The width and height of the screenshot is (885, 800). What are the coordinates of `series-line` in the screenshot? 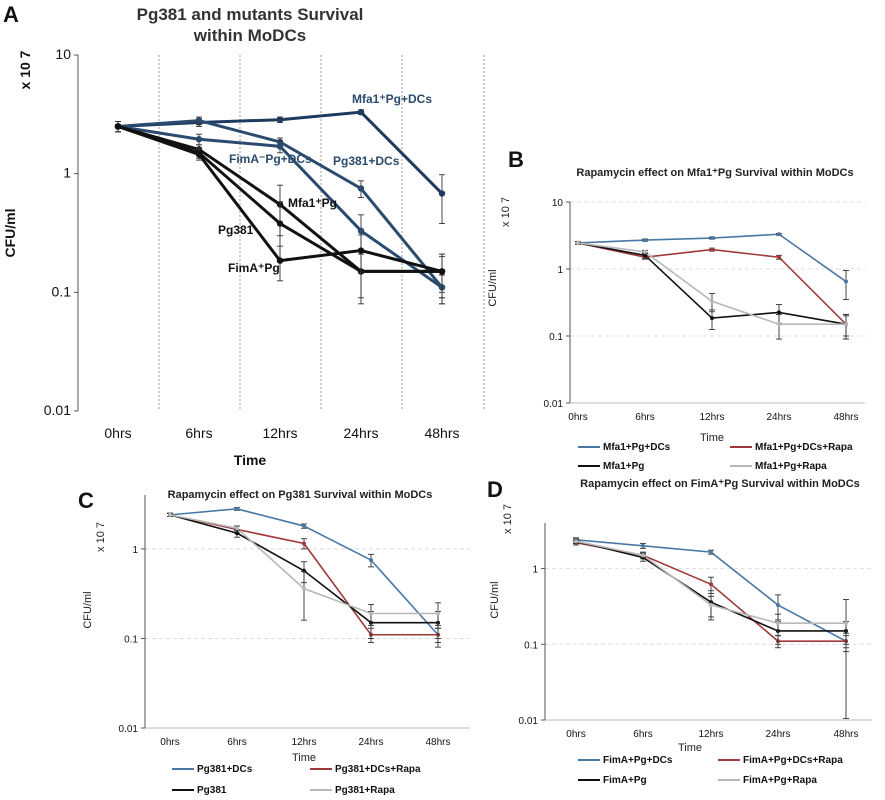 It's located at (712, 258).